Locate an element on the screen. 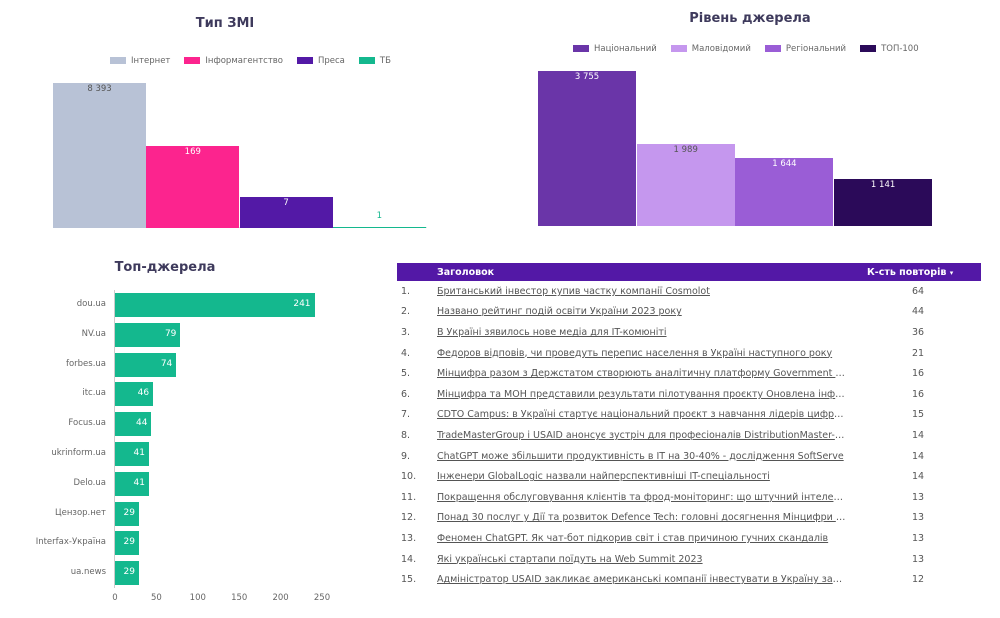 The image size is (1000, 618). x-tick-label: 50 is located at coordinates (156, 598).